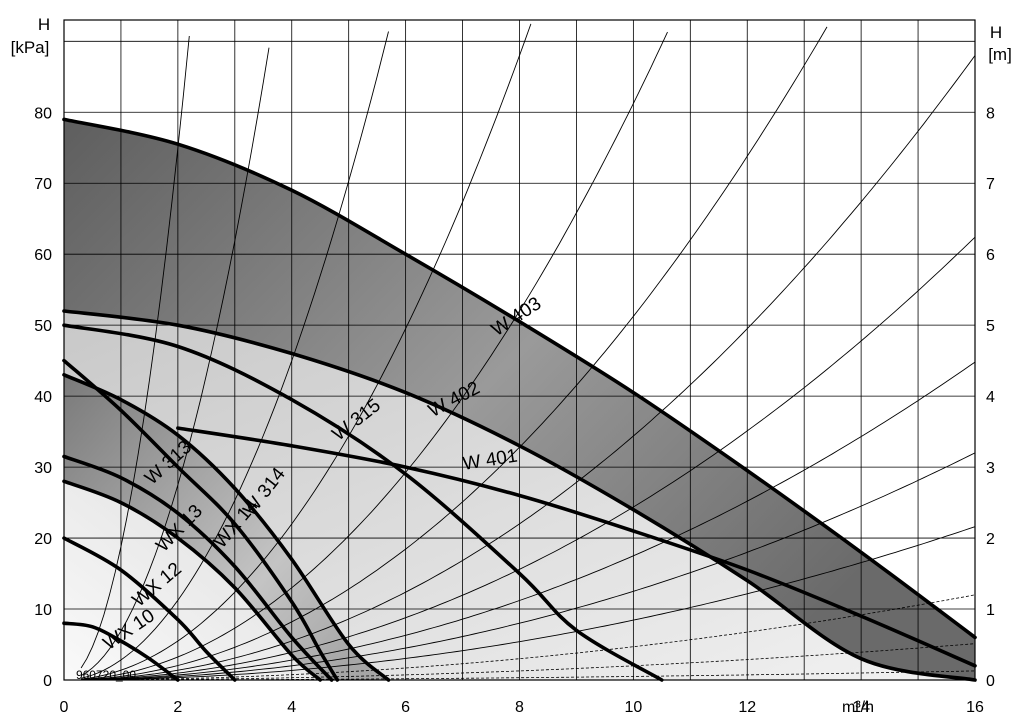 The height and width of the screenshot is (719, 1024). Describe the element at coordinates (990, 113) in the screenshot. I see `y-right-tick-label: 8` at that location.